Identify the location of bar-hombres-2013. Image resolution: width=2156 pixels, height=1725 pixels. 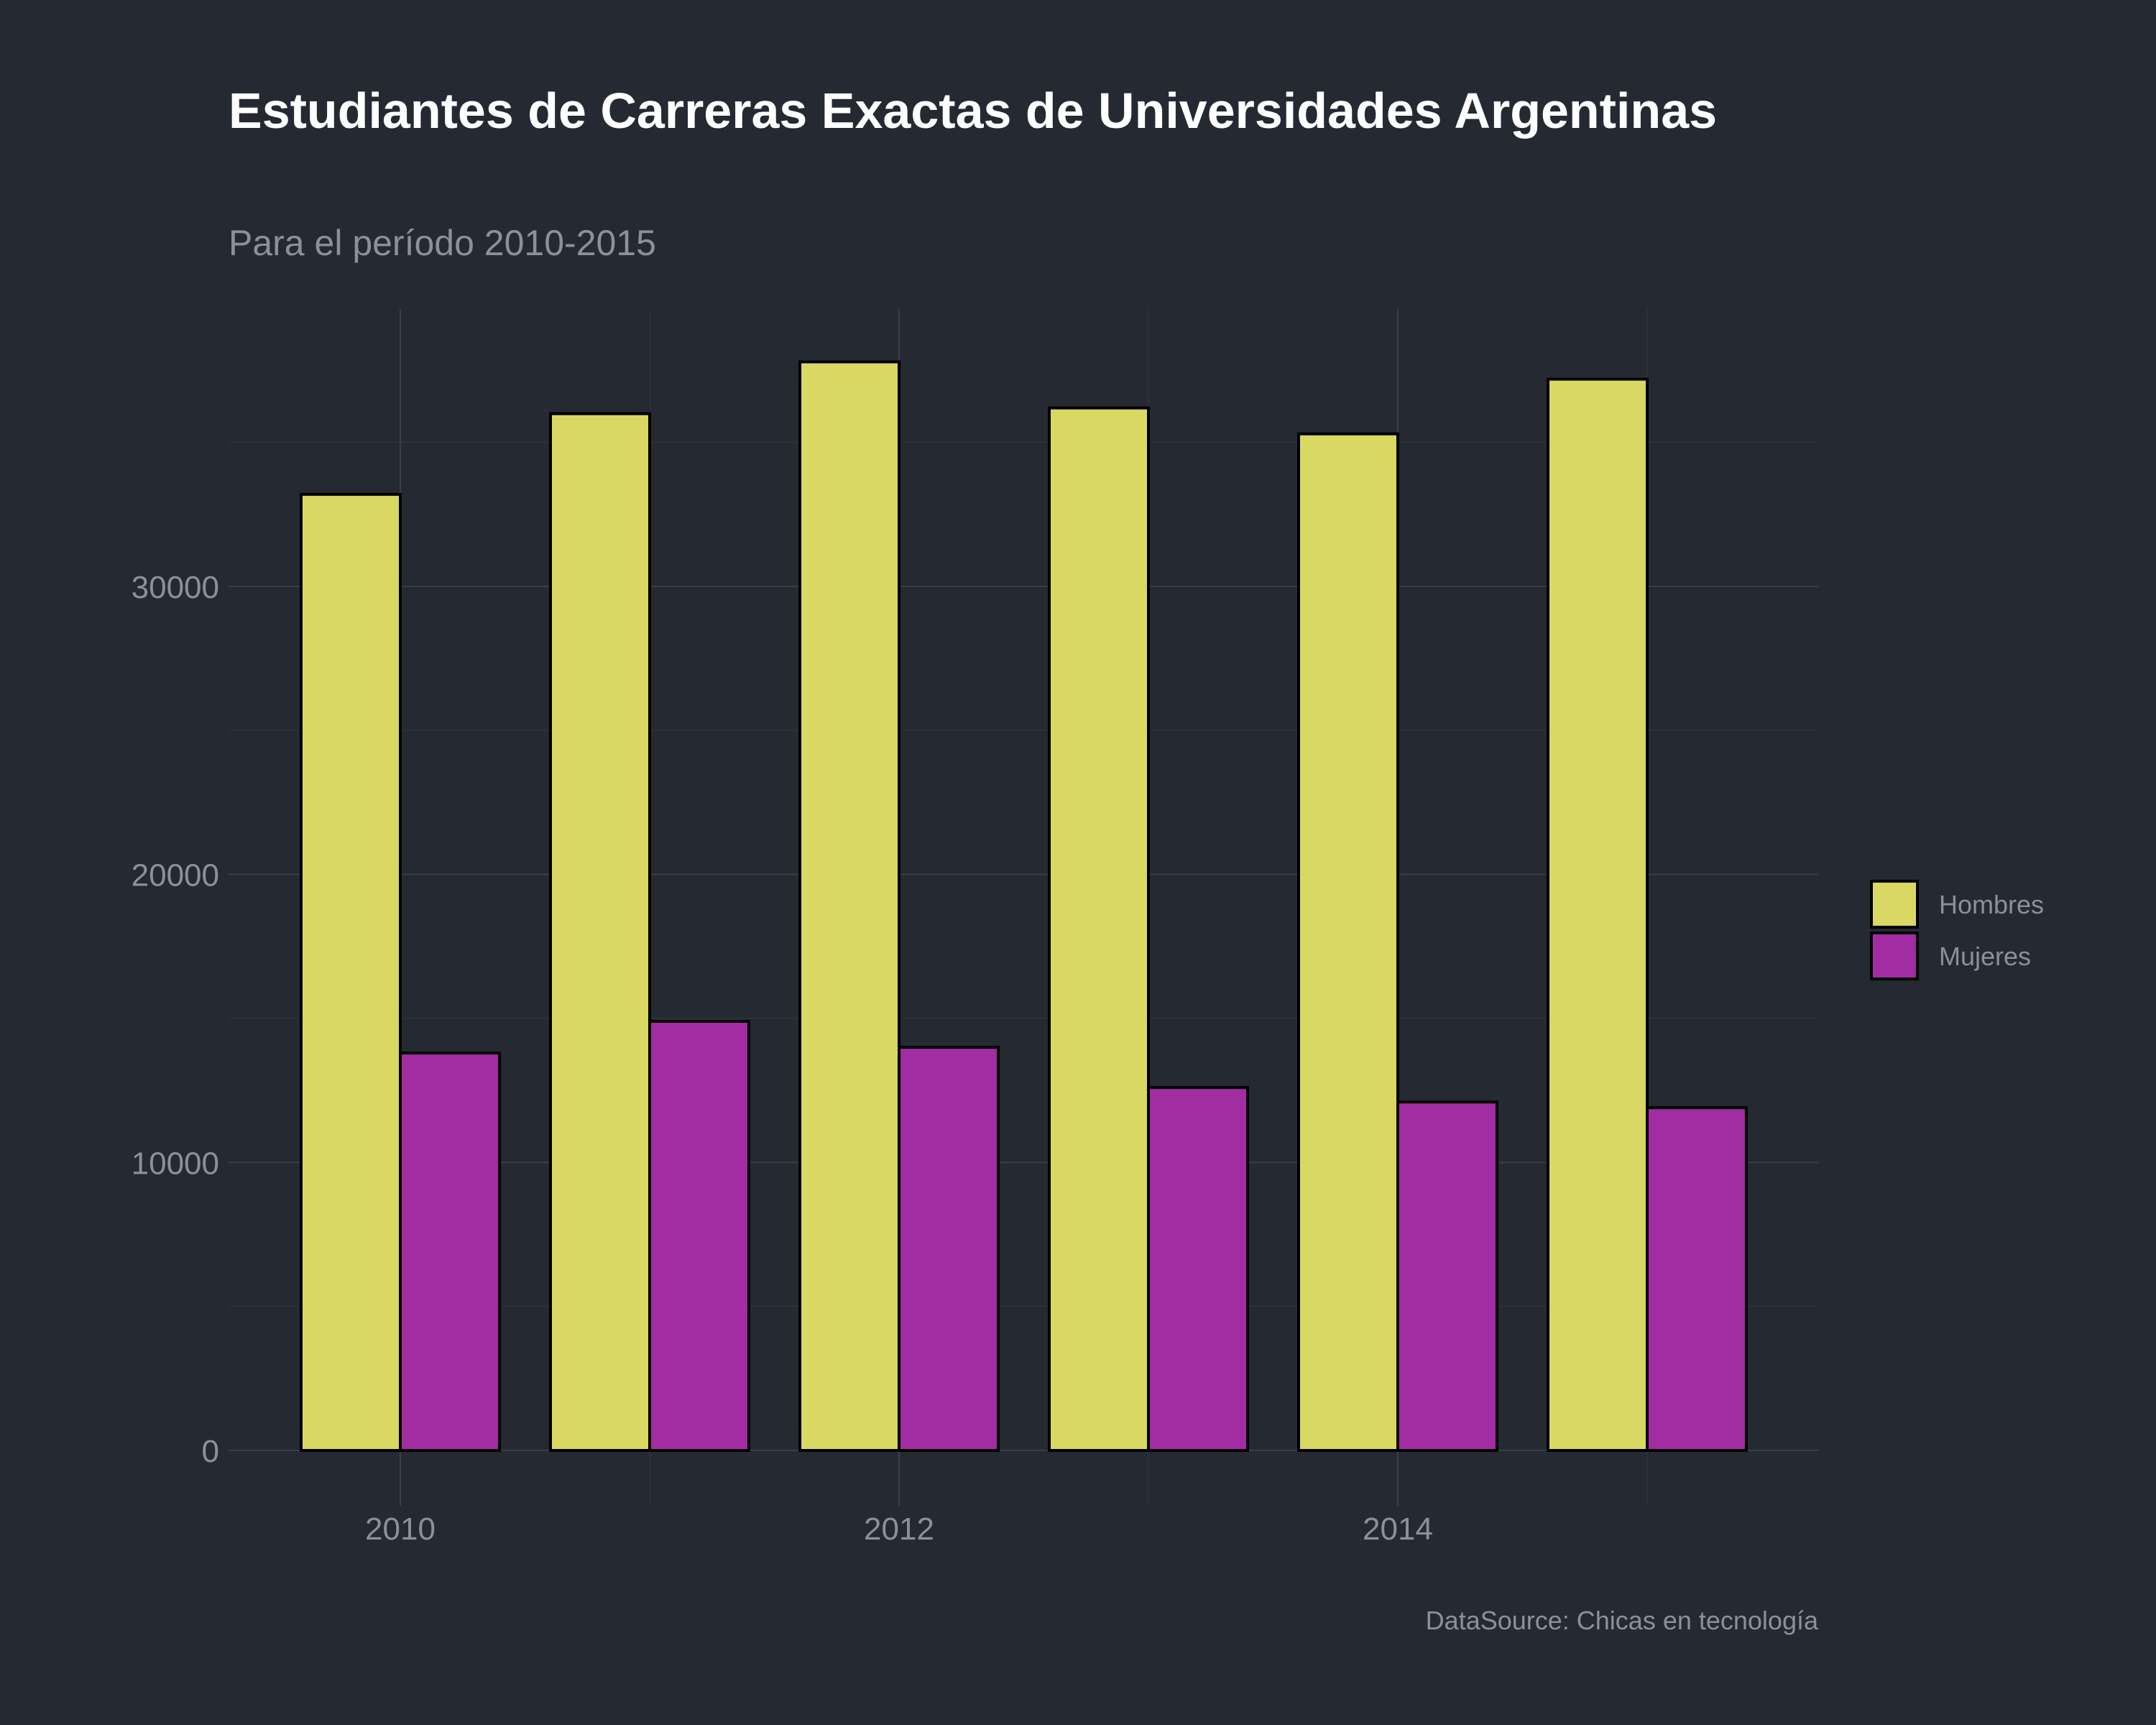
(1099, 929).